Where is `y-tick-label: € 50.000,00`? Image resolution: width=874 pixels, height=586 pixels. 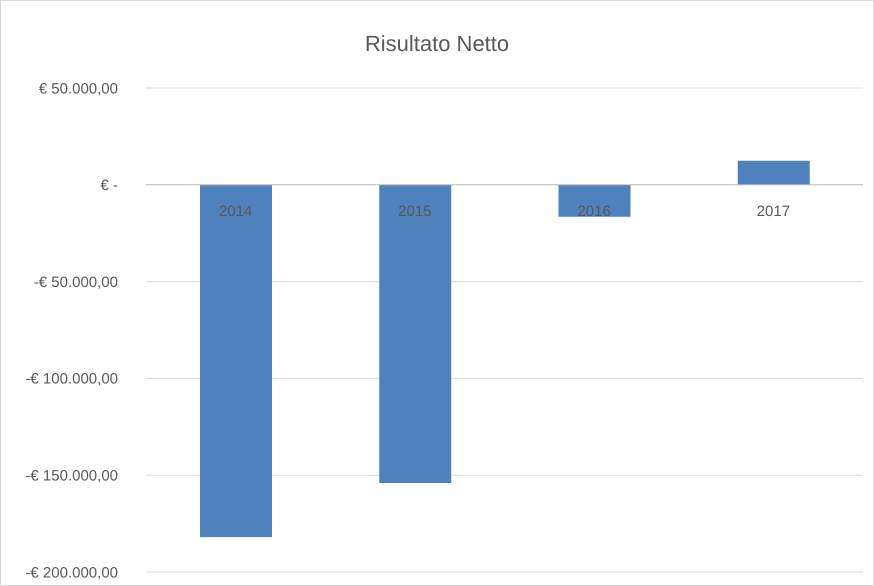
y-tick-label: € 50.000,00 is located at coordinates (78, 89).